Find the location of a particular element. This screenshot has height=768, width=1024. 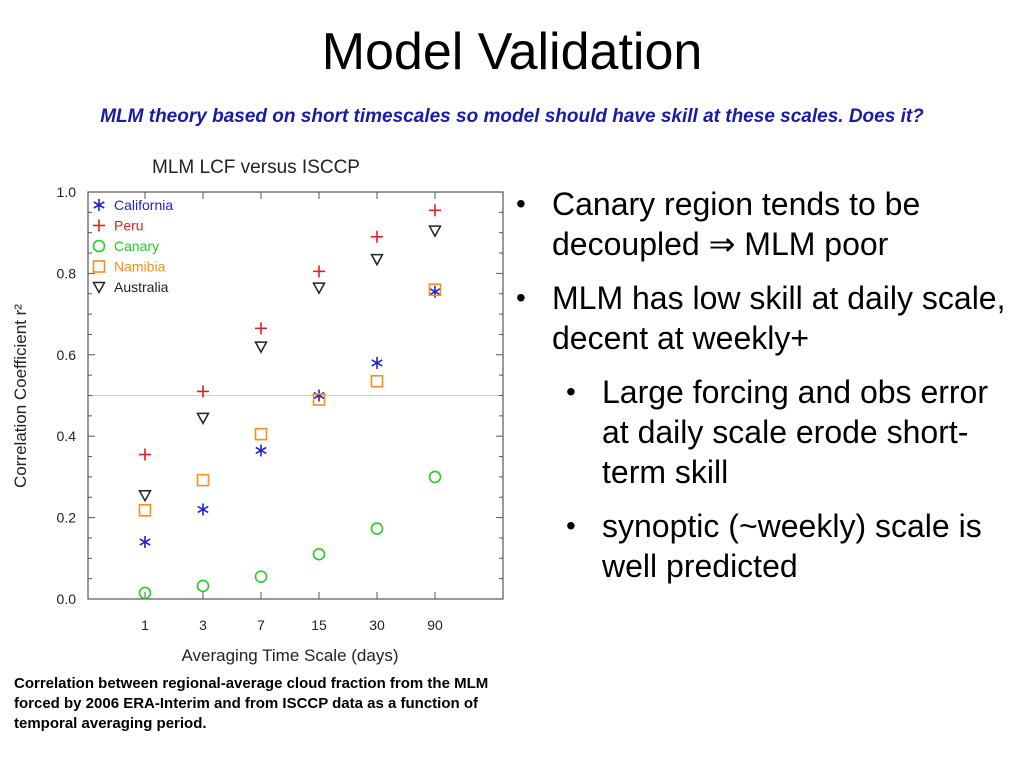

y-tick-label: 0.6 is located at coordinates (67, 355).